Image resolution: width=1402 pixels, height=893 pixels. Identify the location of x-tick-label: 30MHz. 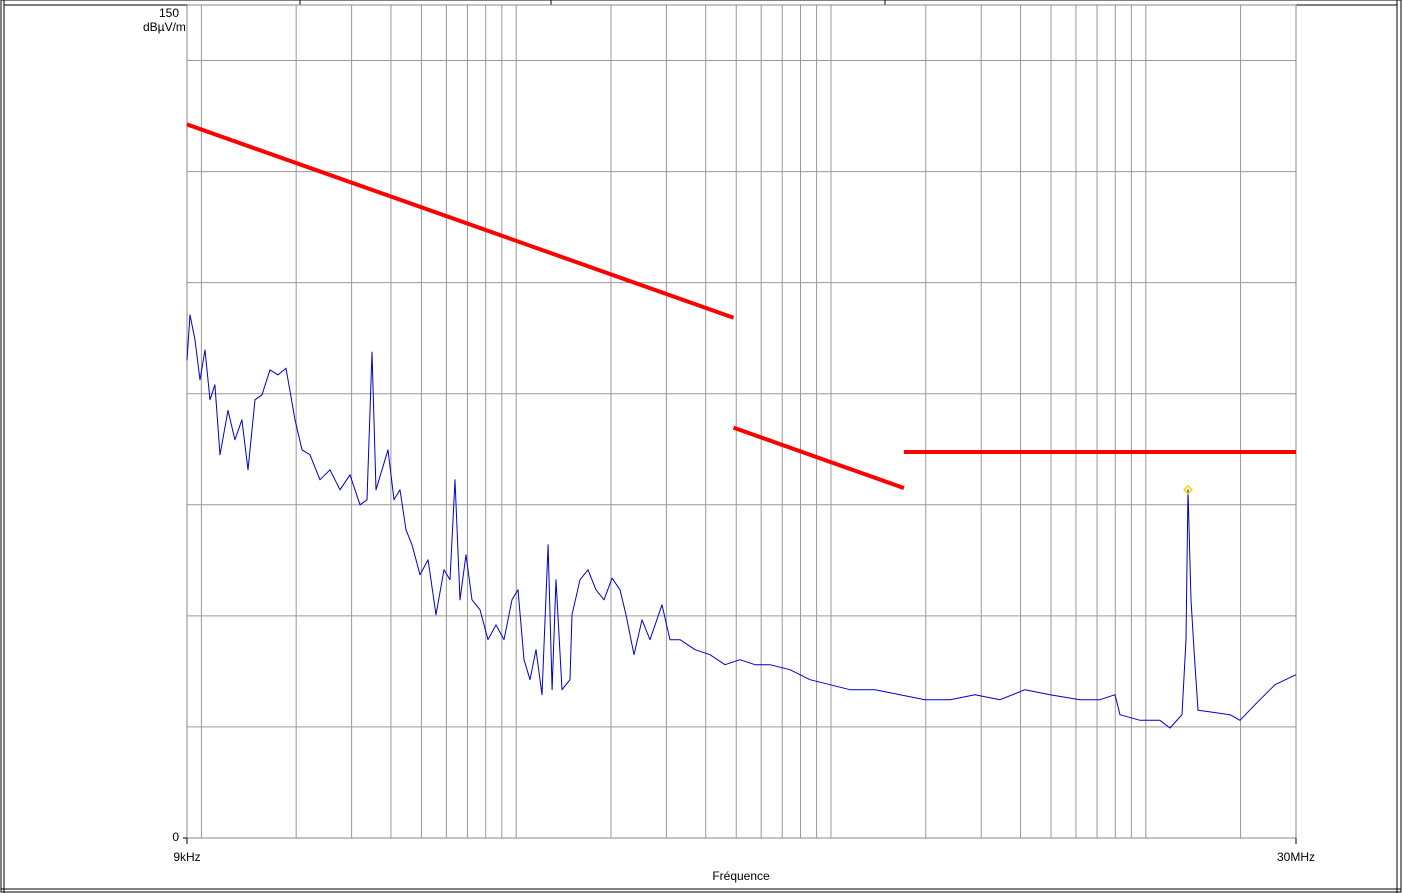
(1296, 857).